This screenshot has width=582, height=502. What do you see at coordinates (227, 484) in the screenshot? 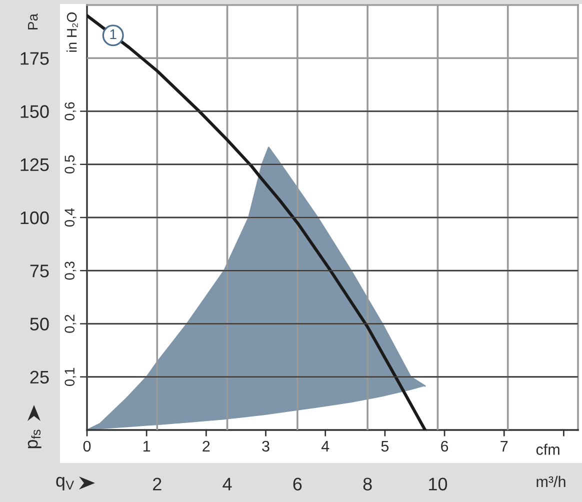
I see `x-tick-label: 4` at bounding box center [227, 484].